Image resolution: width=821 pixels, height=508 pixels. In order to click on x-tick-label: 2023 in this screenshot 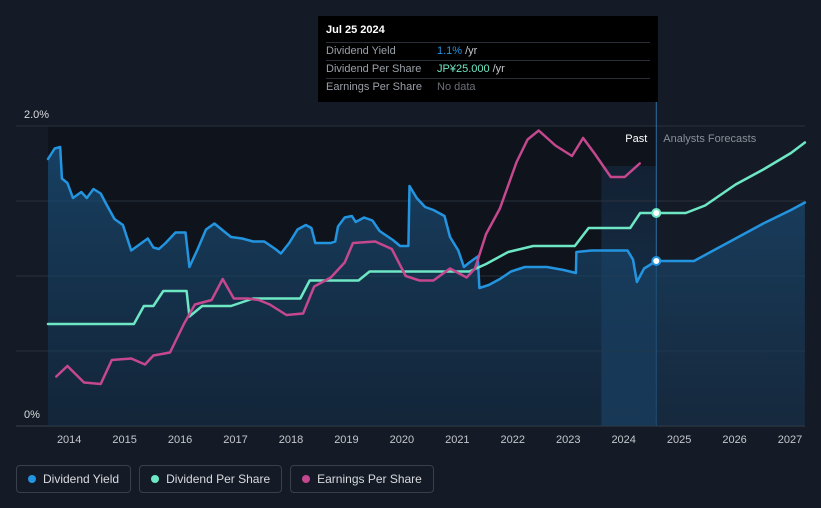, I will do `click(568, 440)`.